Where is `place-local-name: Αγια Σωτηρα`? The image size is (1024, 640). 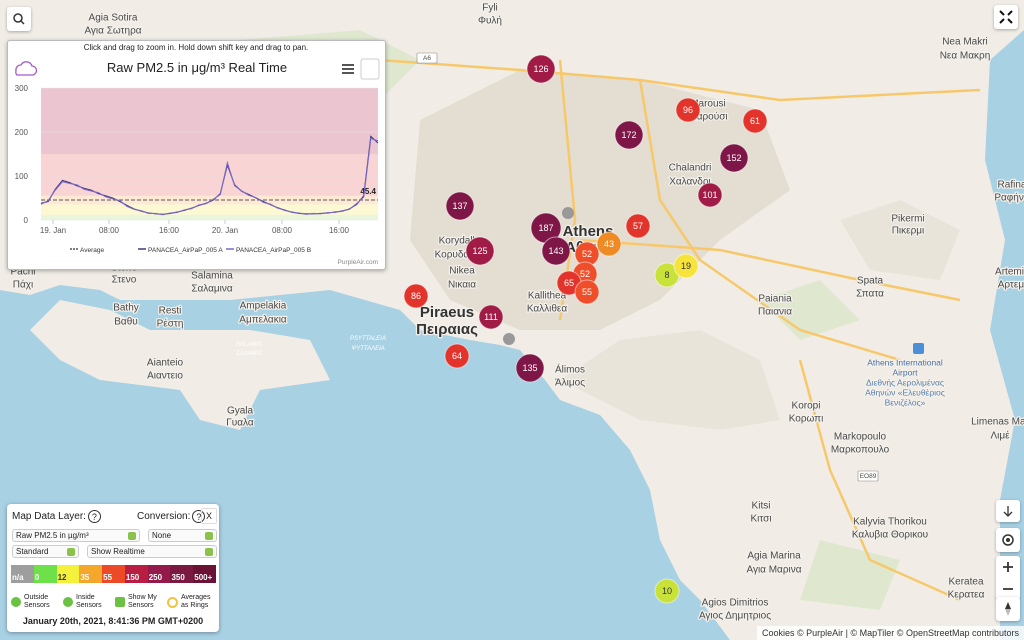 place-local-name: Αγια Σωτηρα is located at coordinates (112, 31).